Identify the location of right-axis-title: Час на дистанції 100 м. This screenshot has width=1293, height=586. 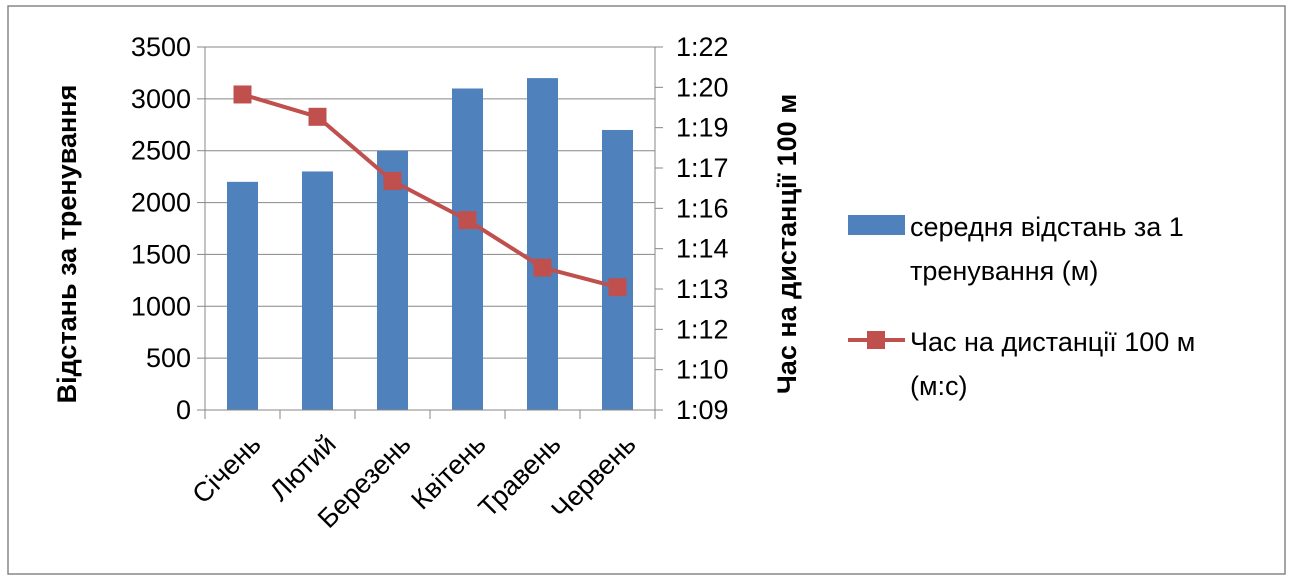
(787, 244).